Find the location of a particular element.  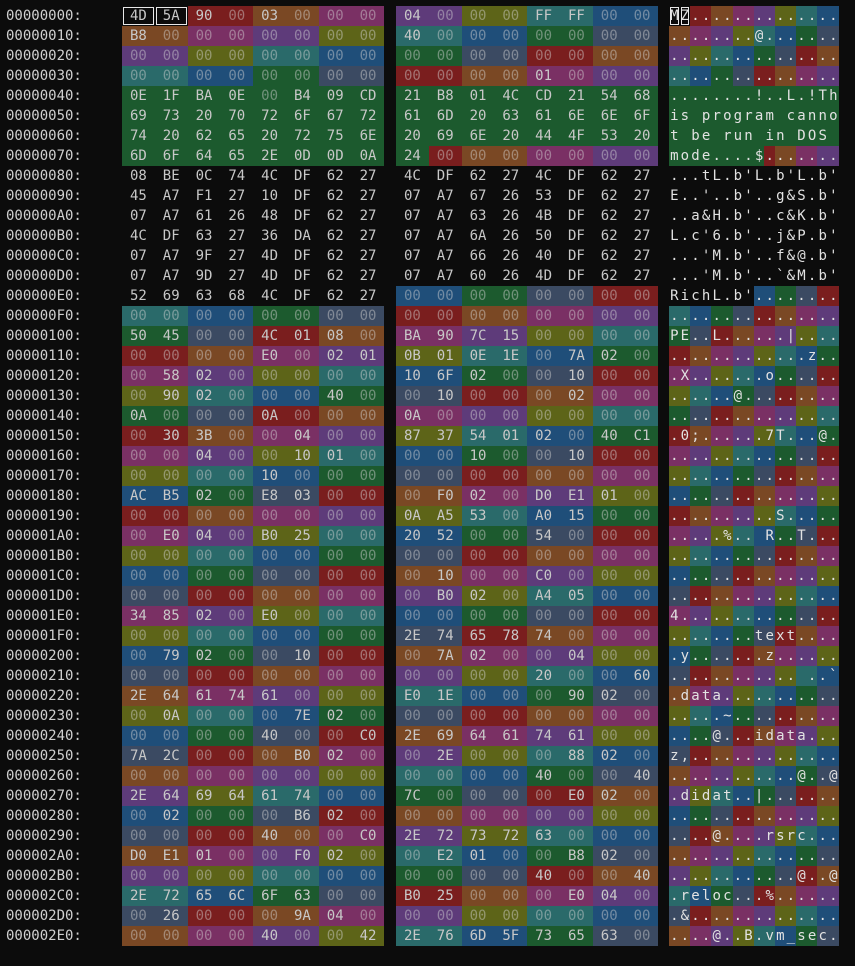

hex-byte: 63 is located at coordinates (204, 236).